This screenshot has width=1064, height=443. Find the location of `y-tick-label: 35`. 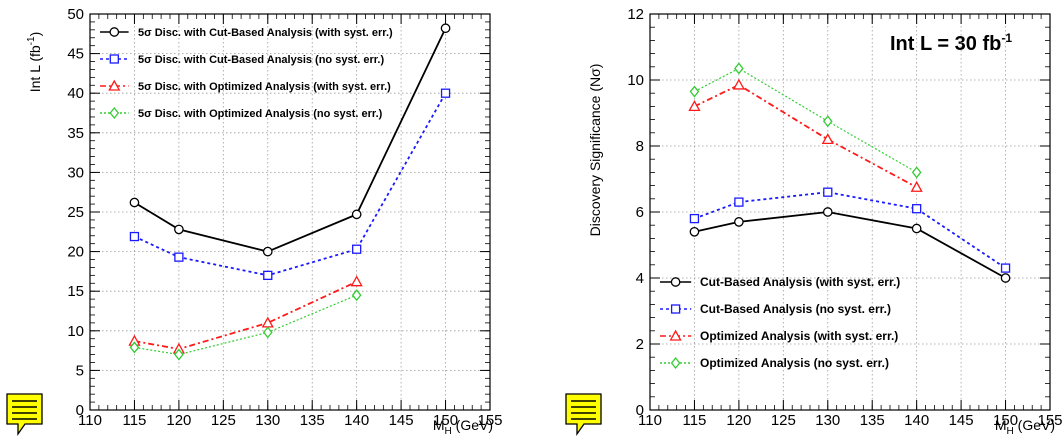

y-tick-label: 35 is located at coordinates (75, 133).